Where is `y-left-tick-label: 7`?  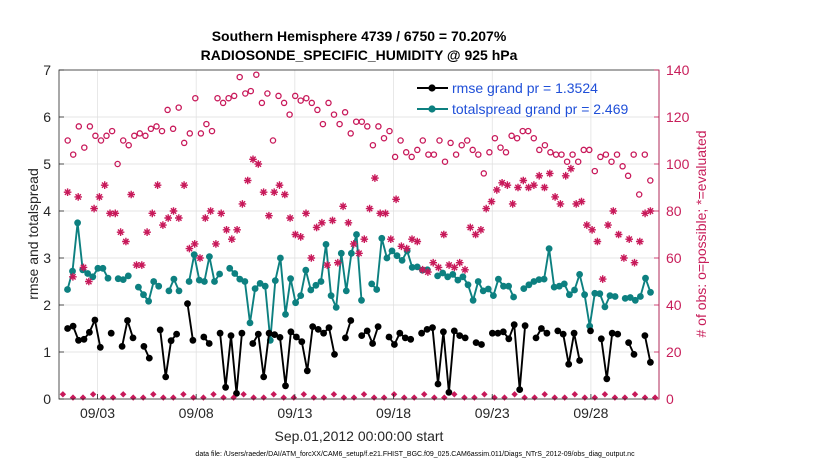 y-left-tick-label: 7 is located at coordinates (47, 70).